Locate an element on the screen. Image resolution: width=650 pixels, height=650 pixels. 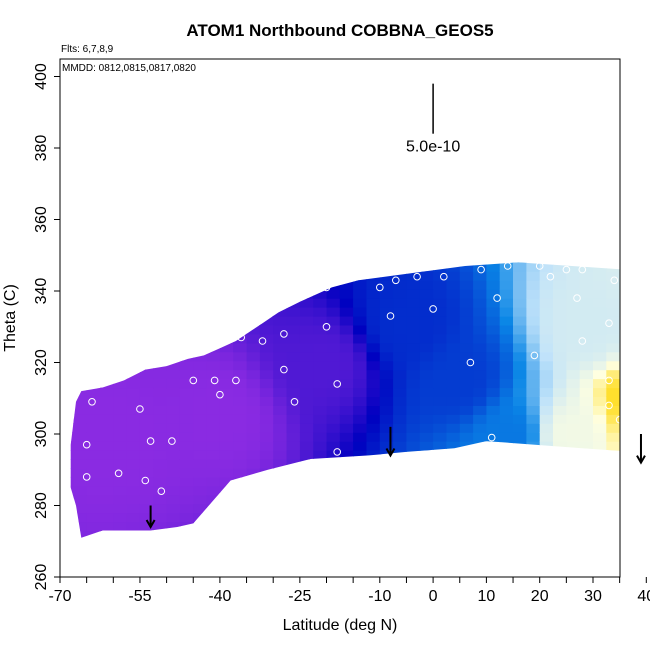
sample-point is located at coordinates (396, 280).